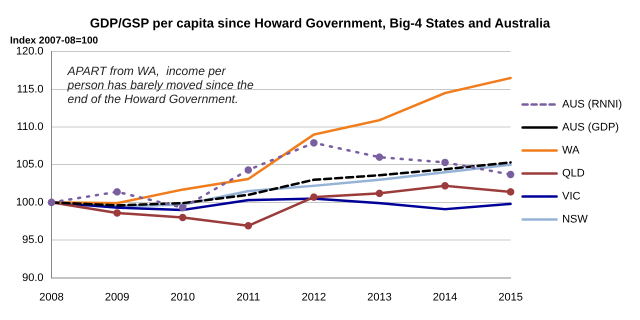 The width and height of the screenshot is (640, 320). I want to click on y-axis-title: Index 2007-08=100, so click(54, 40).